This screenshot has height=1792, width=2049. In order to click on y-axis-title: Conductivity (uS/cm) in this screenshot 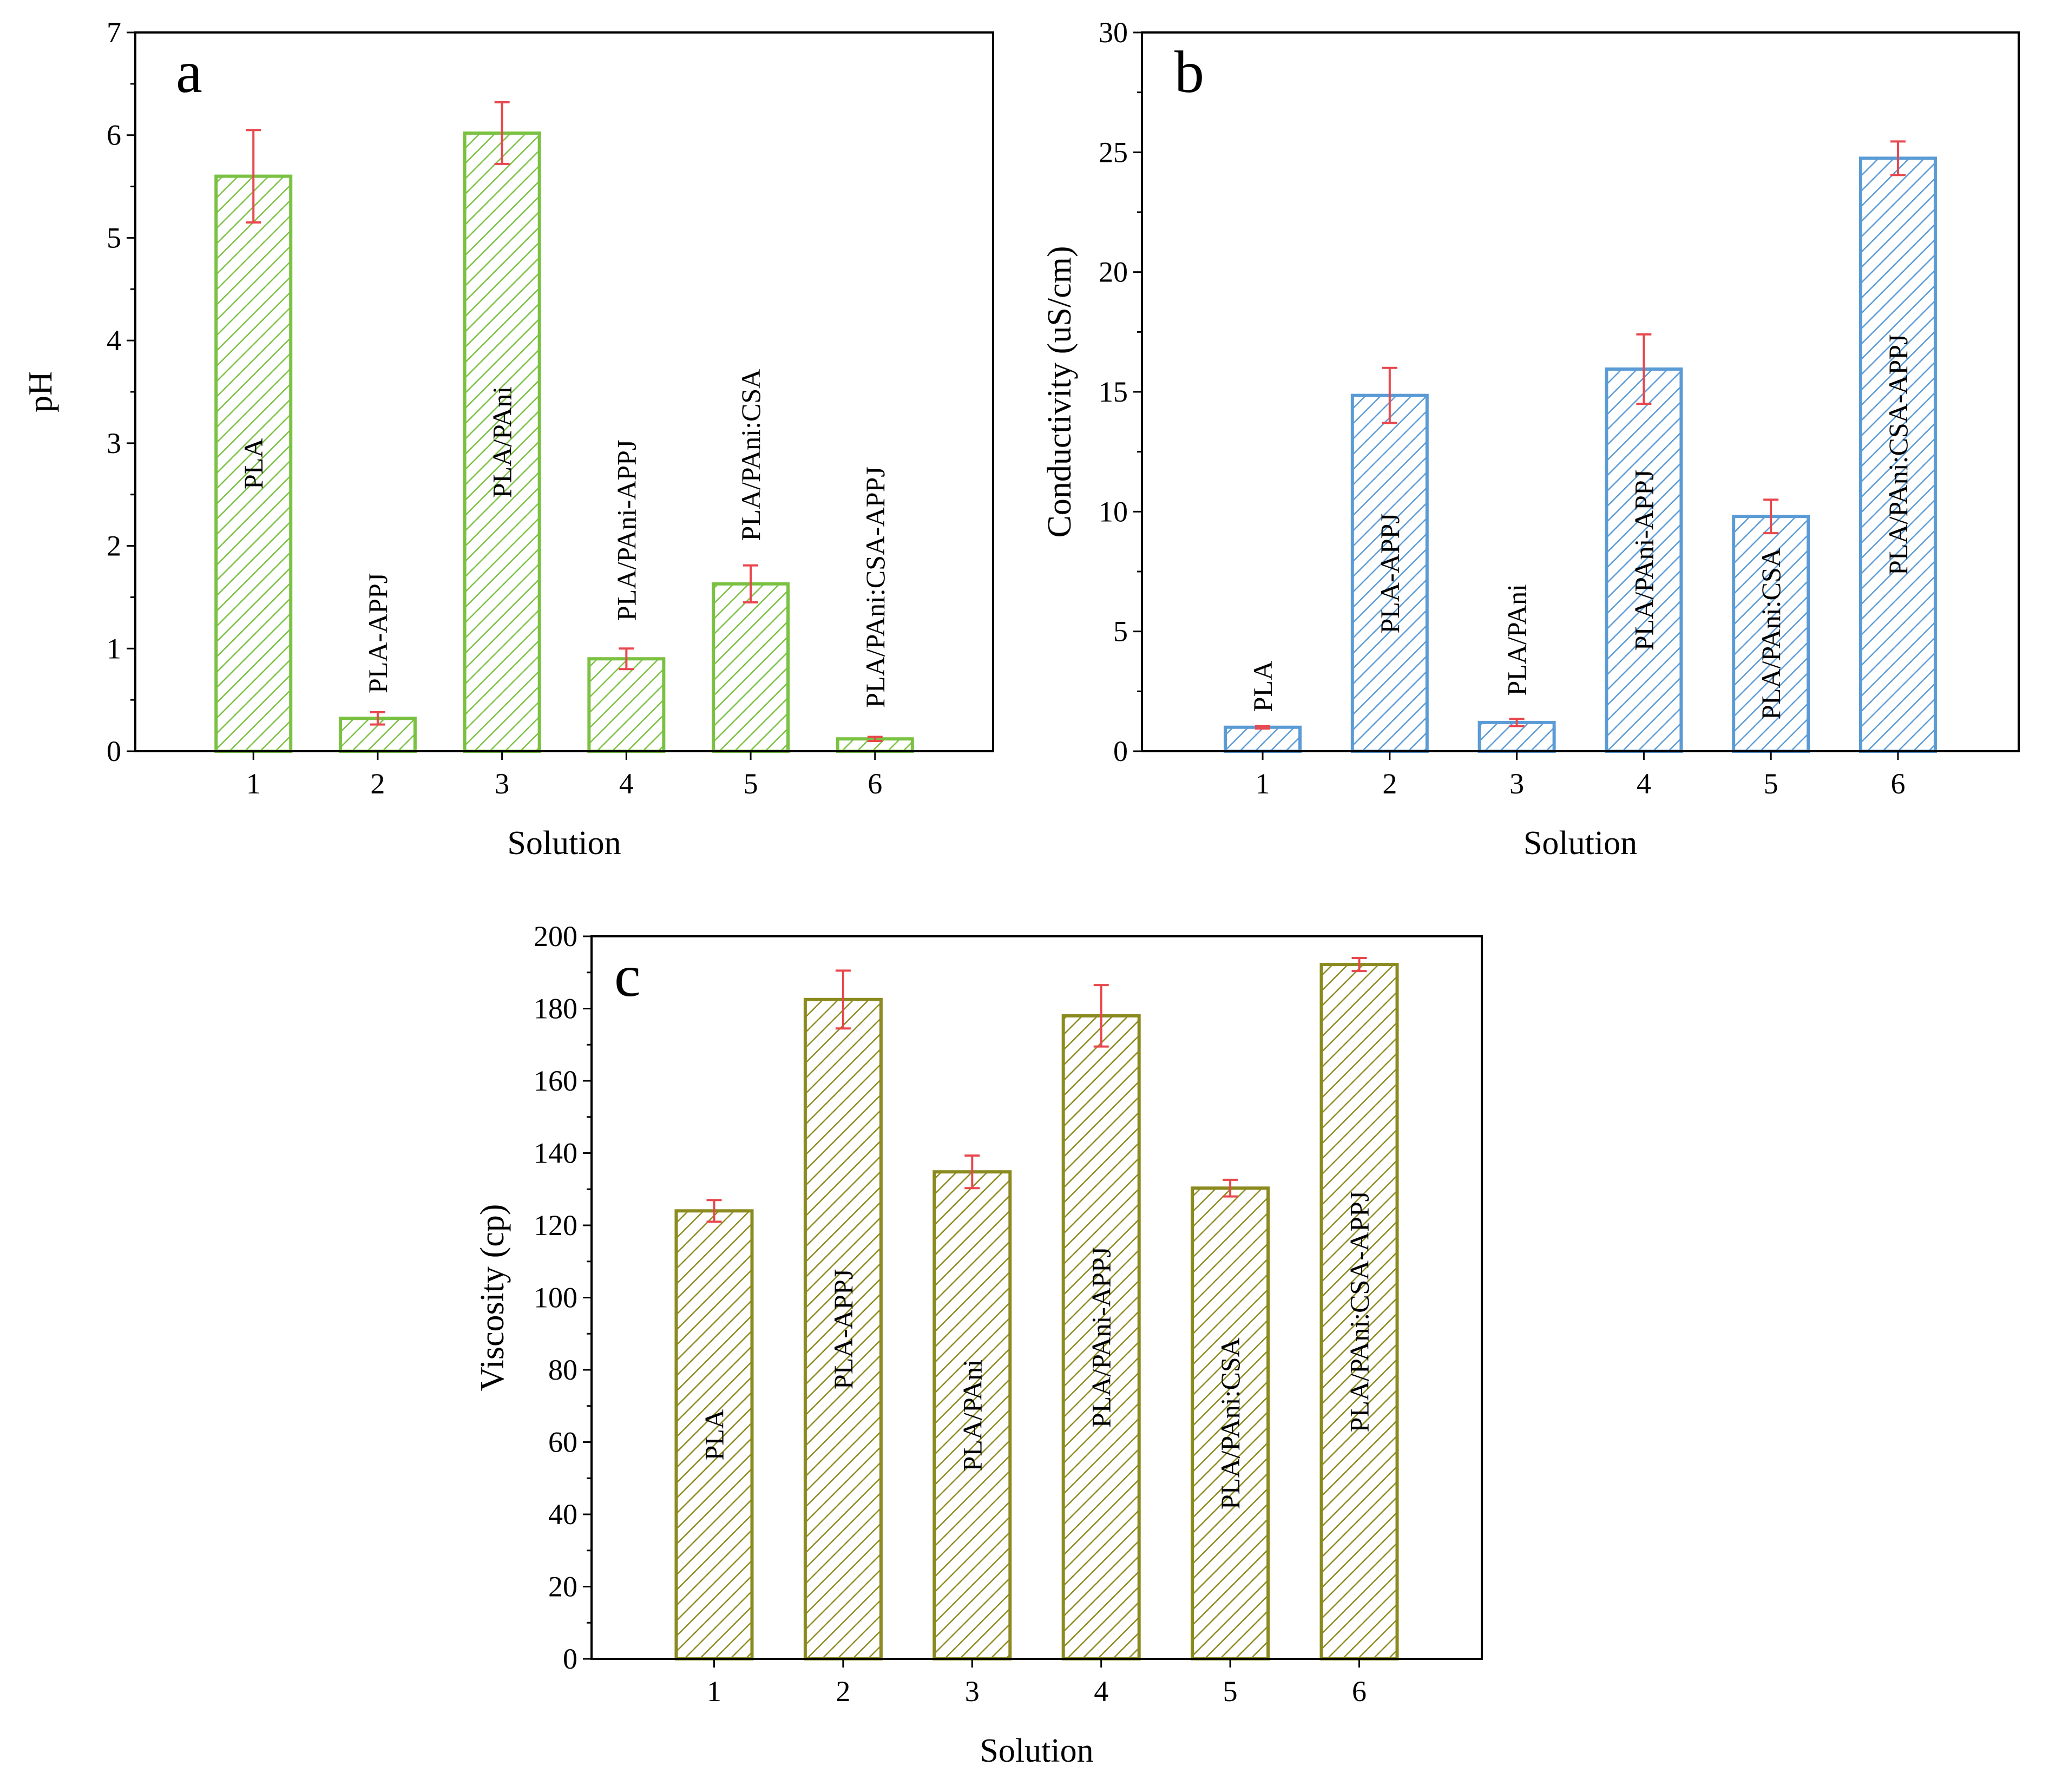, I will do `click(1060, 391)`.